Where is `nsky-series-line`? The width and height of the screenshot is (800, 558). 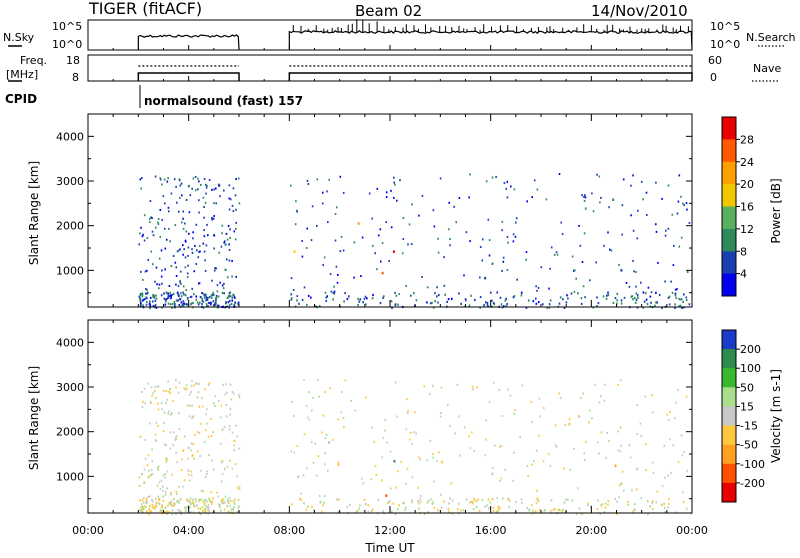 nsky-series-line is located at coordinates (415, 40).